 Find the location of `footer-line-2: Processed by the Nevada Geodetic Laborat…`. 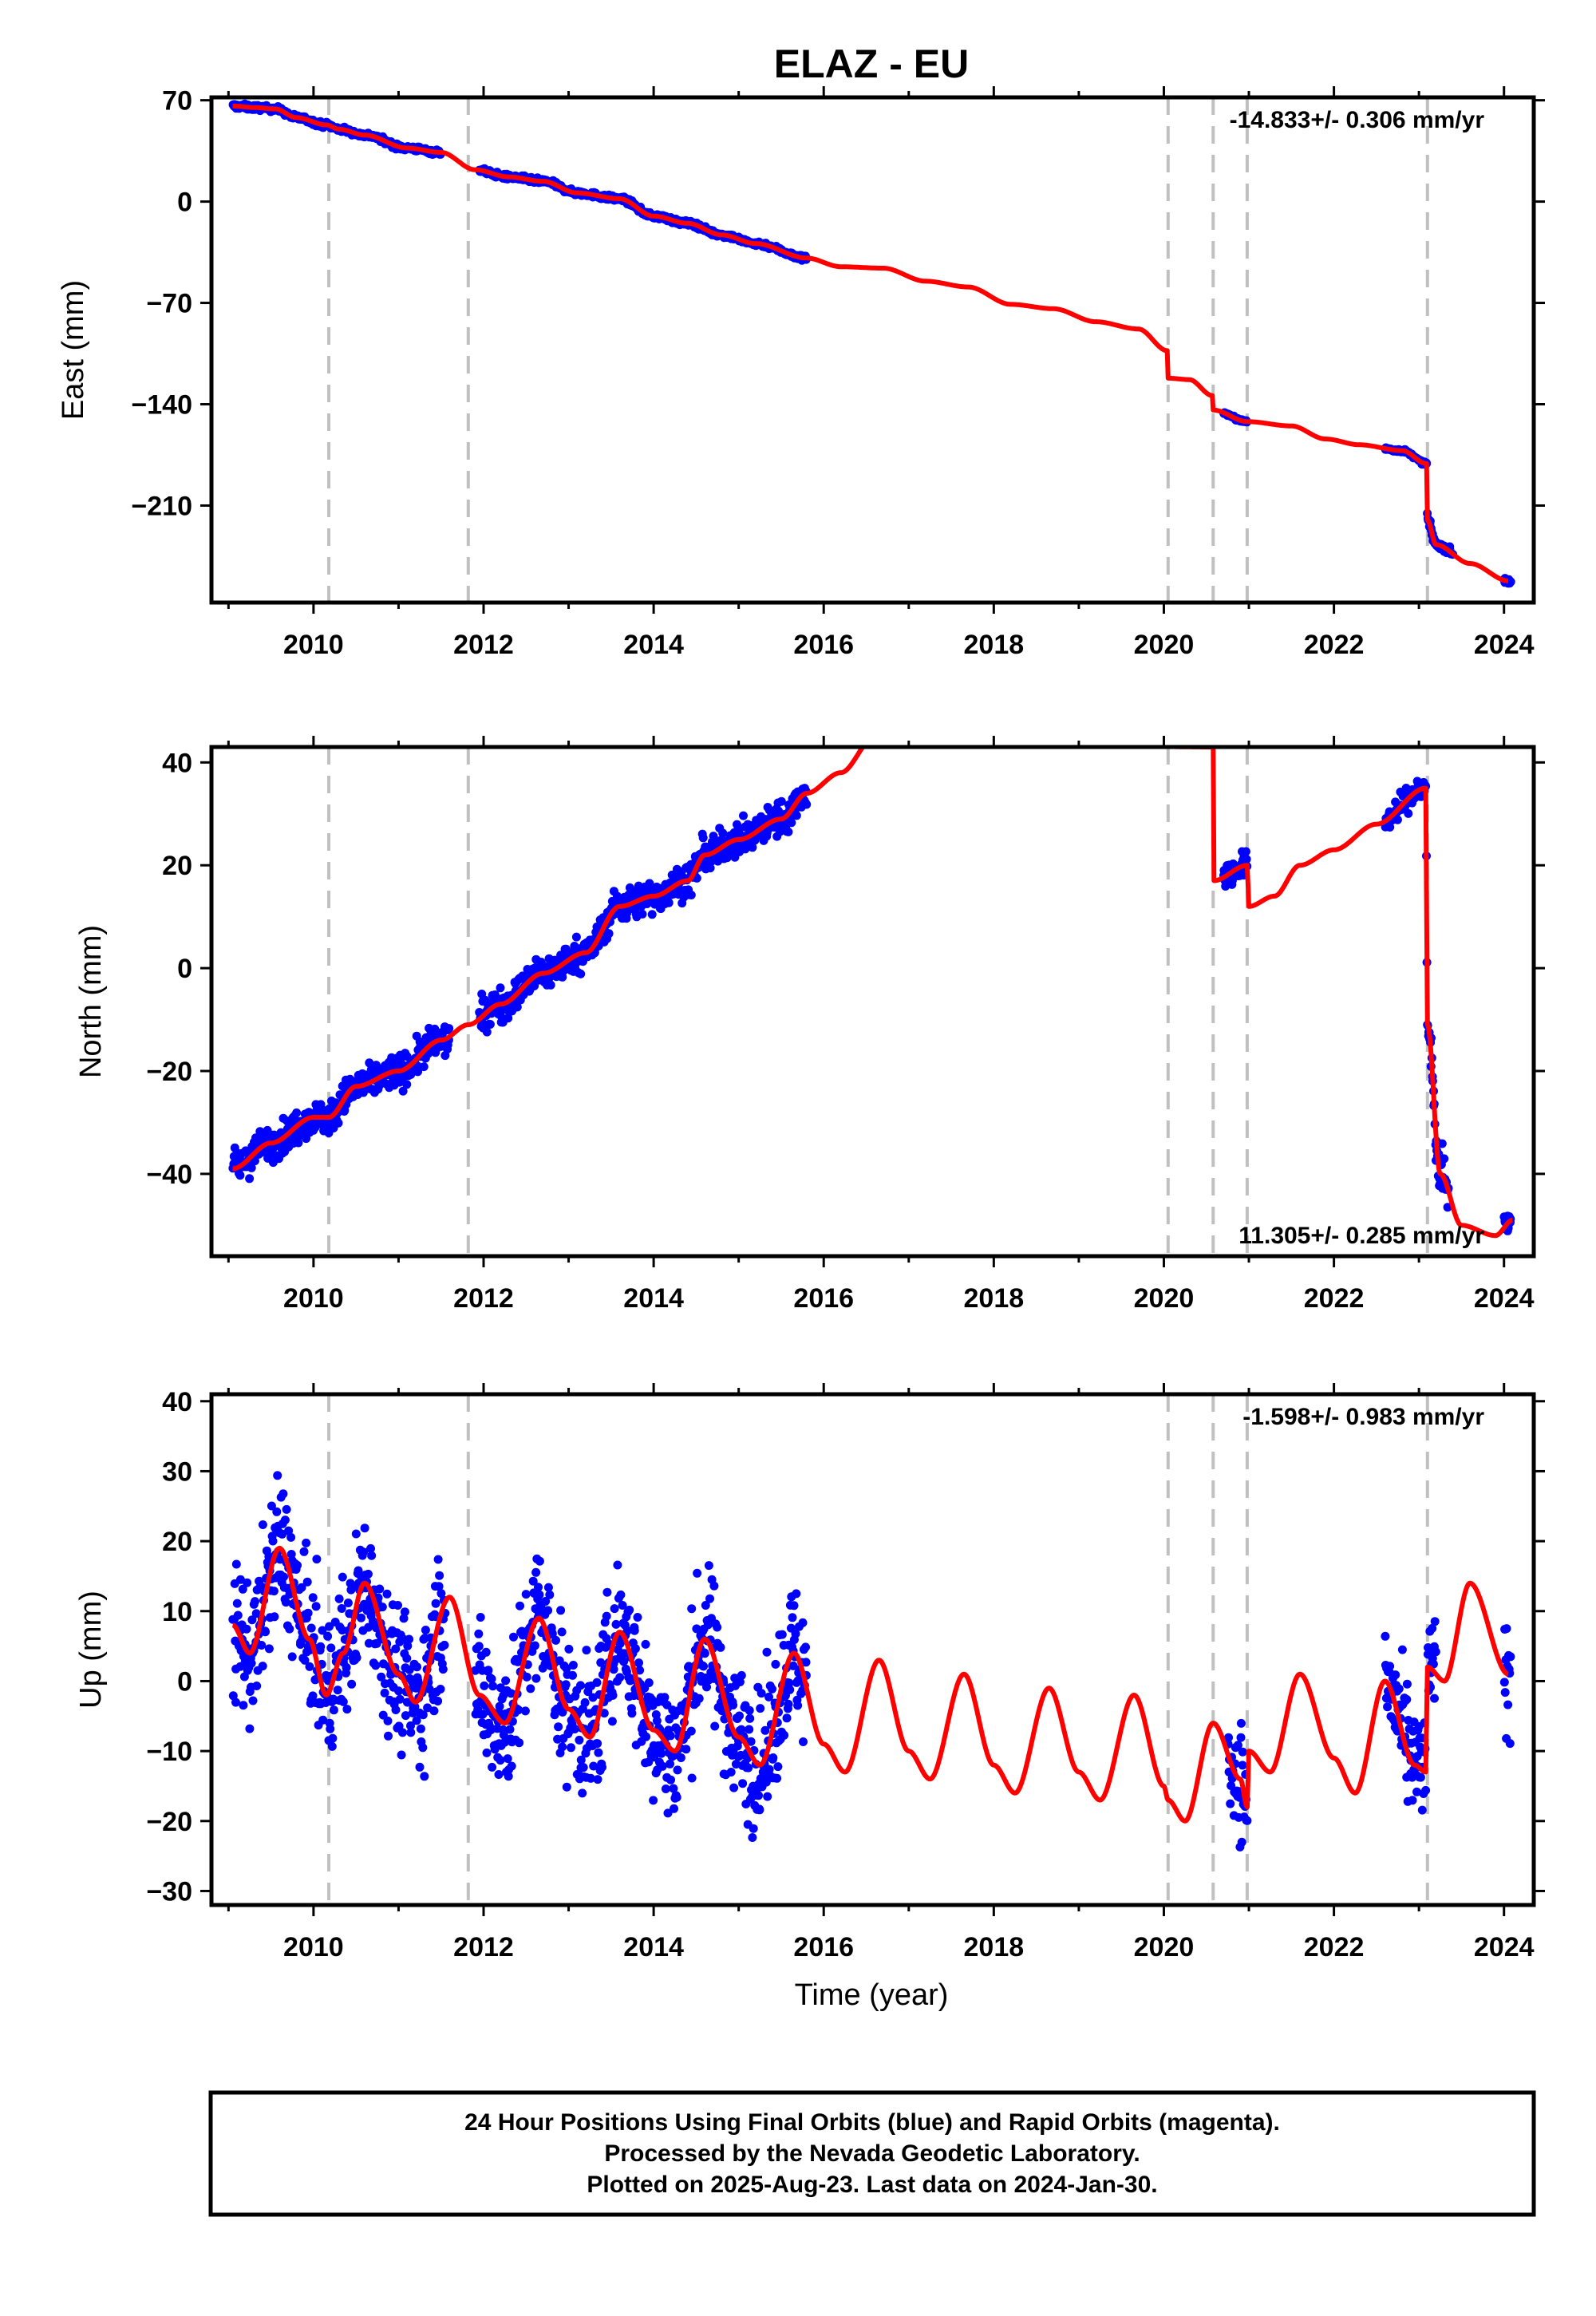

footer-line-2: Processed by the Nevada Geodetic Laborat… is located at coordinates (872, 2153).